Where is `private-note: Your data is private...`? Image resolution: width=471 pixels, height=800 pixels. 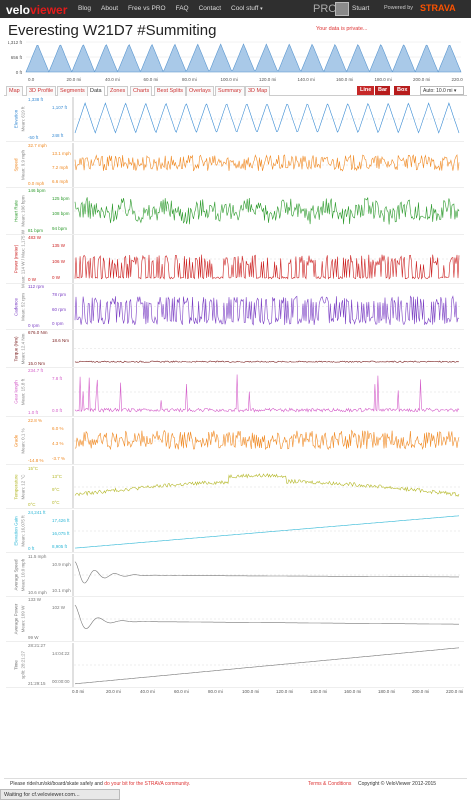
private-note: Your data is private... is located at coordinates (342, 29).